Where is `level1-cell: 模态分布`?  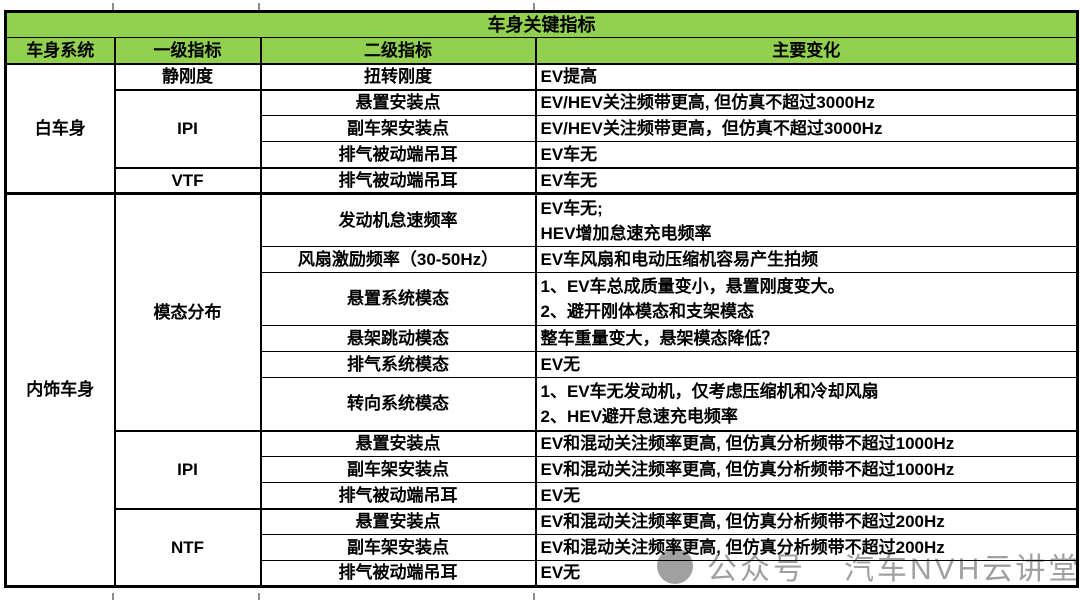
level1-cell: 模态分布 is located at coordinates (187, 311).